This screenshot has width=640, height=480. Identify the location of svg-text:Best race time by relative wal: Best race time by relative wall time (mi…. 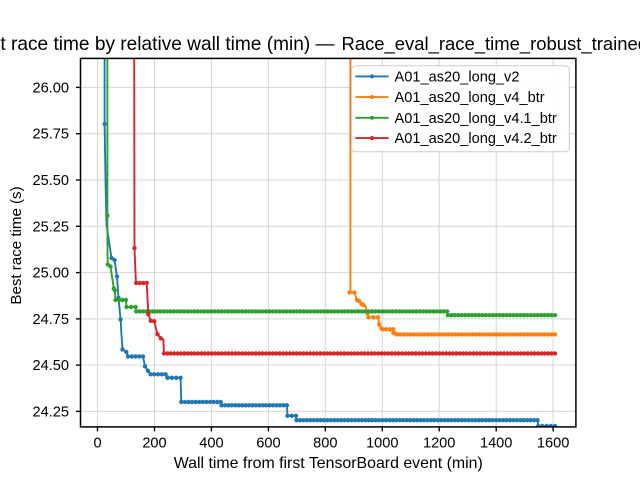
(168, 44).